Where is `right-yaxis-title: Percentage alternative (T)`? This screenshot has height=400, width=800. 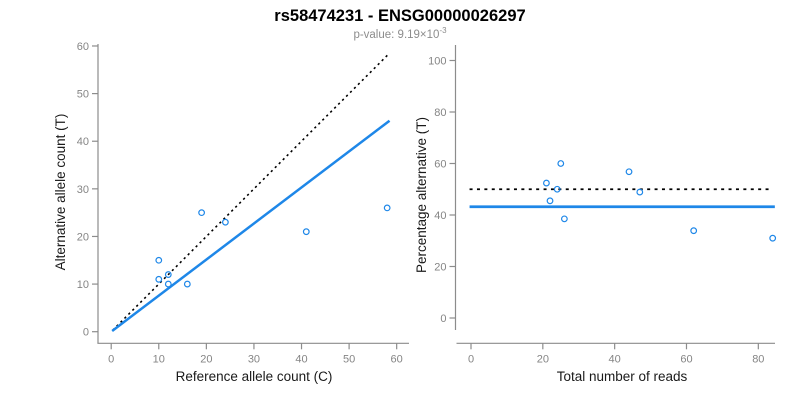
right-yaxis-title: Percentage alternative (T) is located at coordinates (421, 195).